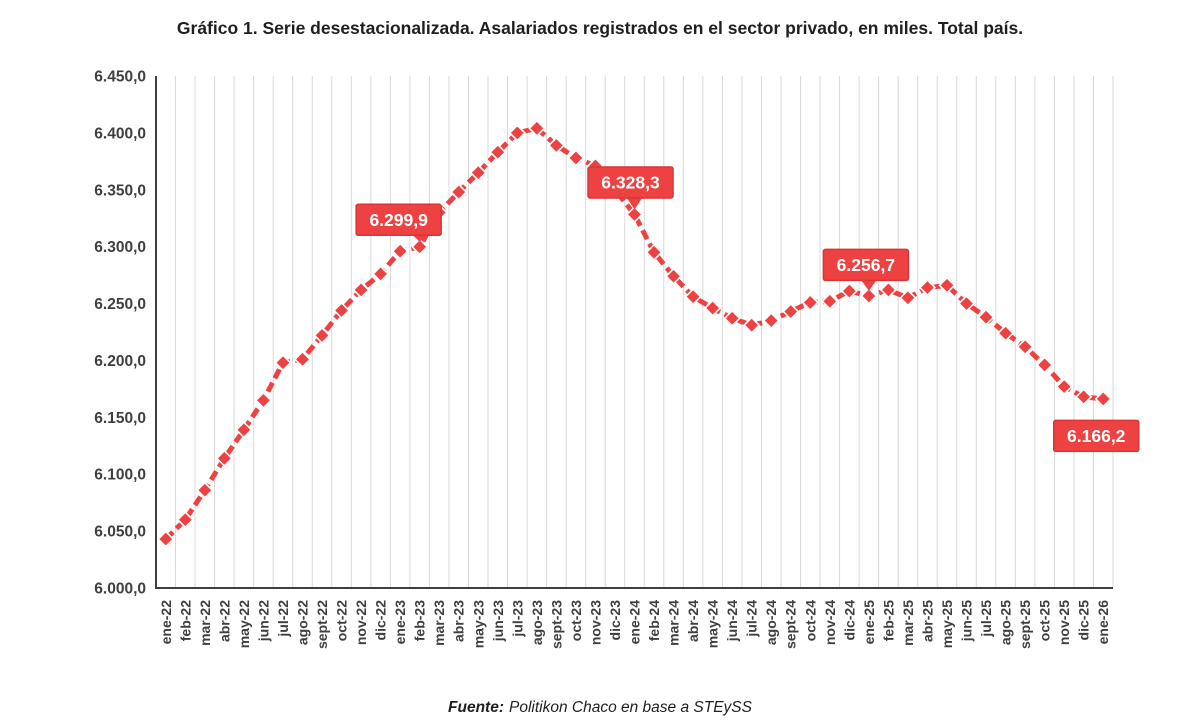 This screenshot has height=728, width=1200. What do you see at coordinates (986, 619) in the screenshot?
I see `x-tick-label: jul-25` at bounding box center [986, 619].